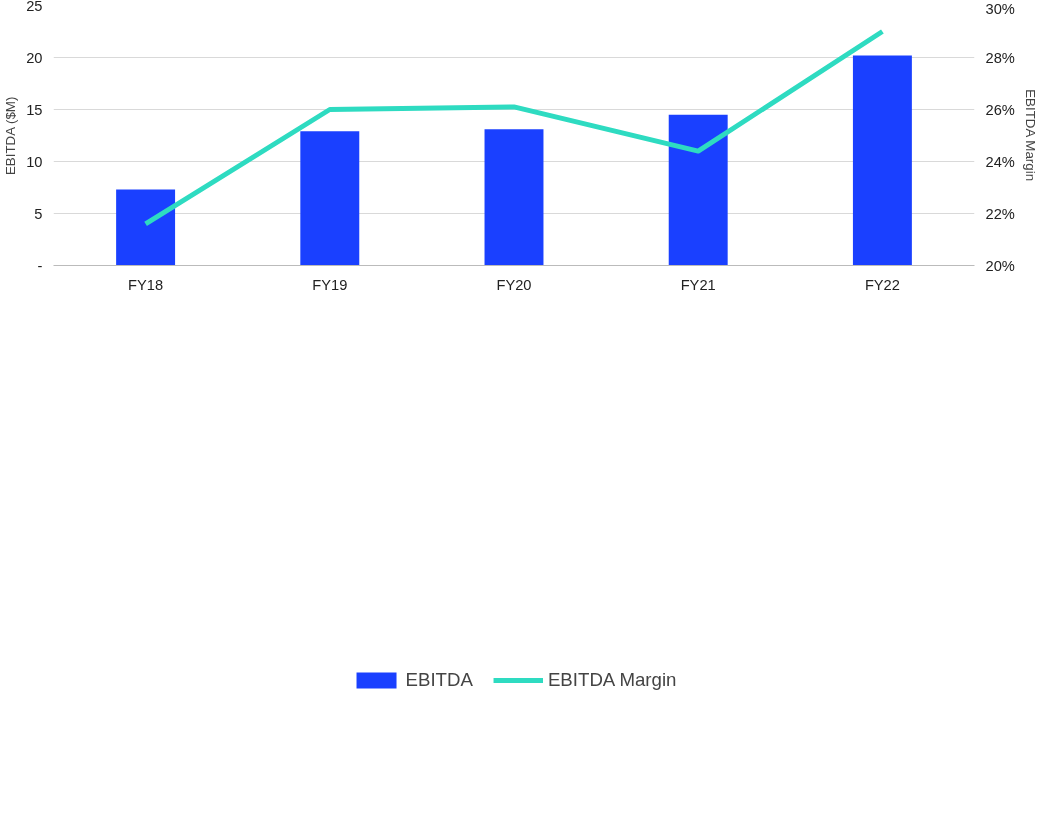 The width and height of the screenshot is (1045, 822). Describe the element at coordinates (612, 679) in the screenshot. I see `legend-label: EBITDA Margin` at that location.